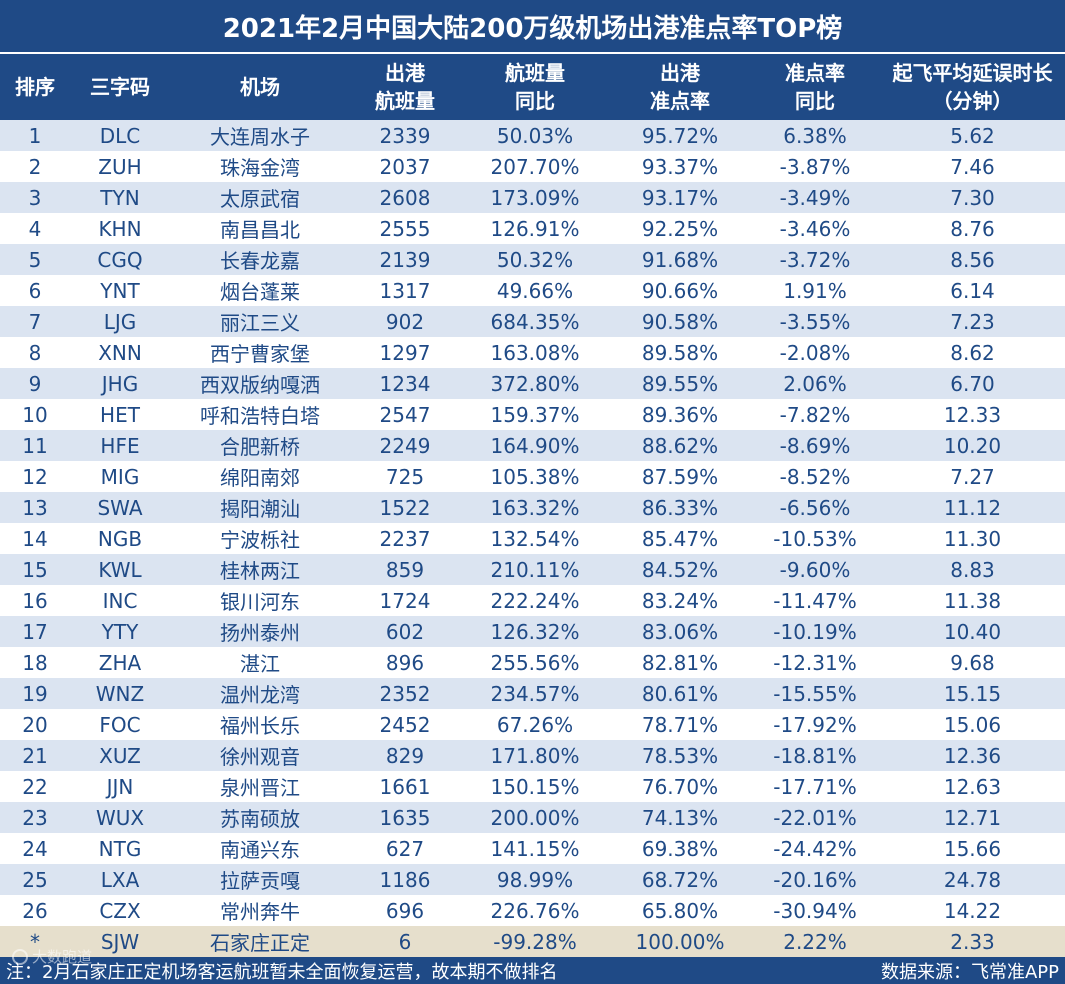  I want to click on cell-delay: 15.06, so click(972, 724).